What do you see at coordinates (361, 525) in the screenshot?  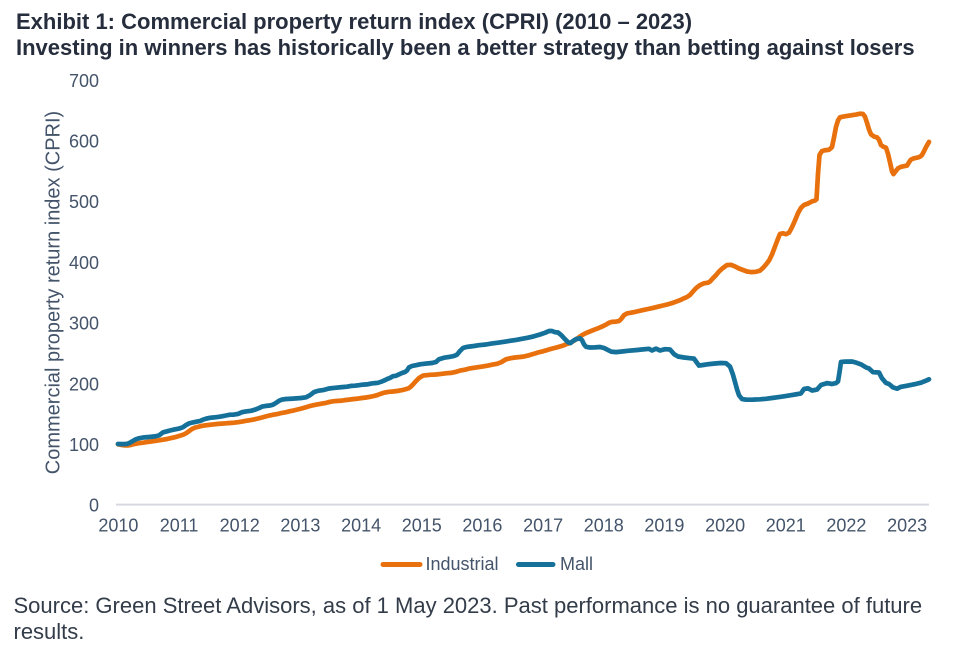 I see `svg-text: 2014` at bounding box center [361, 525].